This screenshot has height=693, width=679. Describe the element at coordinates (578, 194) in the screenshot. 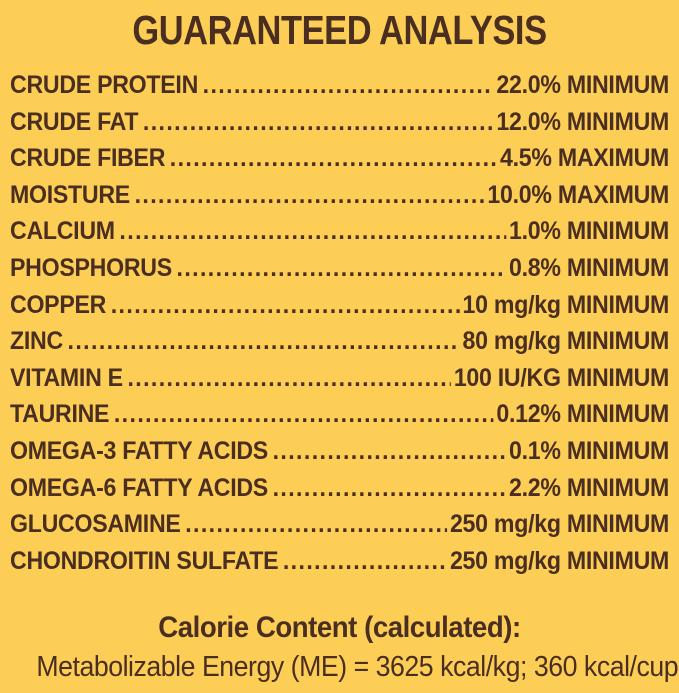

I see `nutrient-value: 10.0% MAXIMUM` at that location.